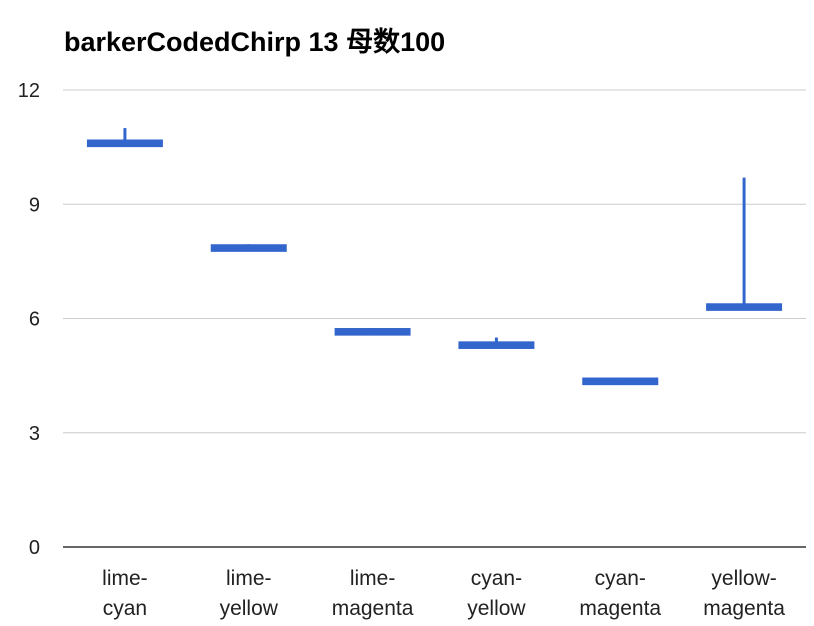  I want to click on y-tick-label: 3, so click(34, 434).